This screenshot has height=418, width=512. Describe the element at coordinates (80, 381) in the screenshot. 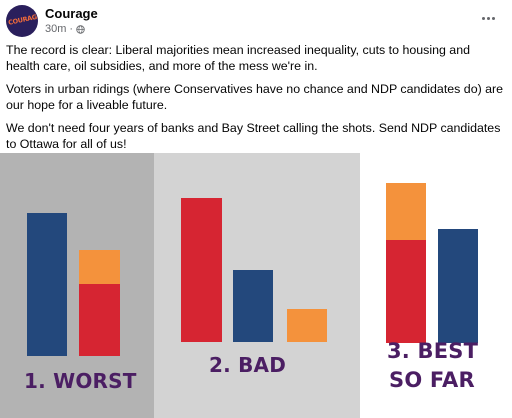

I see `caption-worst: 1. WORST` at that location.